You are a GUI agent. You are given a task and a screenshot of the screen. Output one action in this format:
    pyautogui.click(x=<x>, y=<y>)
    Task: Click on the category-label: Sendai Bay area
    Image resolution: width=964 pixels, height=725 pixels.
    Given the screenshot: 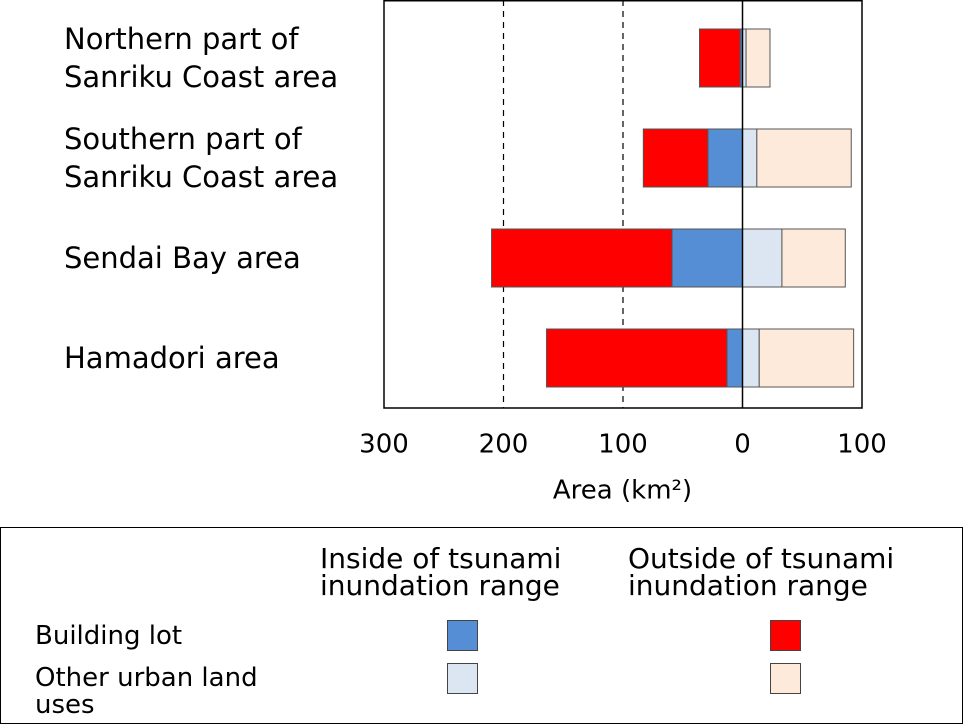 What is the action you would take?
    pyautogui.click(x=182, y=258)
    